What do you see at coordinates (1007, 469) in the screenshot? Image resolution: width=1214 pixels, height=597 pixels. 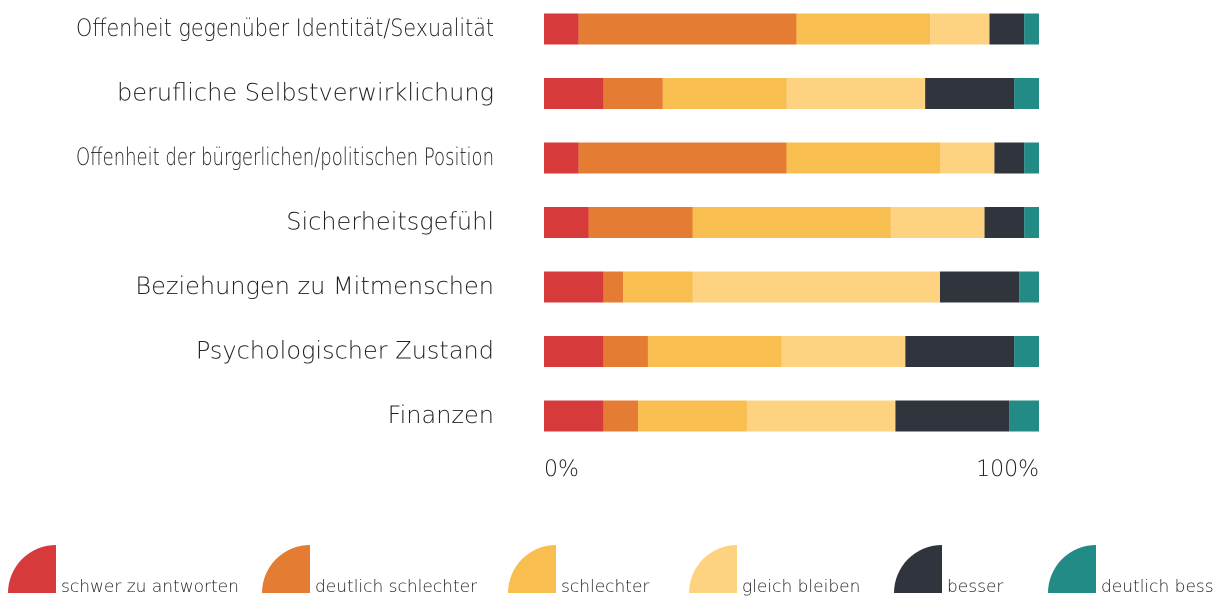 I see `x-tick-label: 100%` at bounding box center [1007, 469].